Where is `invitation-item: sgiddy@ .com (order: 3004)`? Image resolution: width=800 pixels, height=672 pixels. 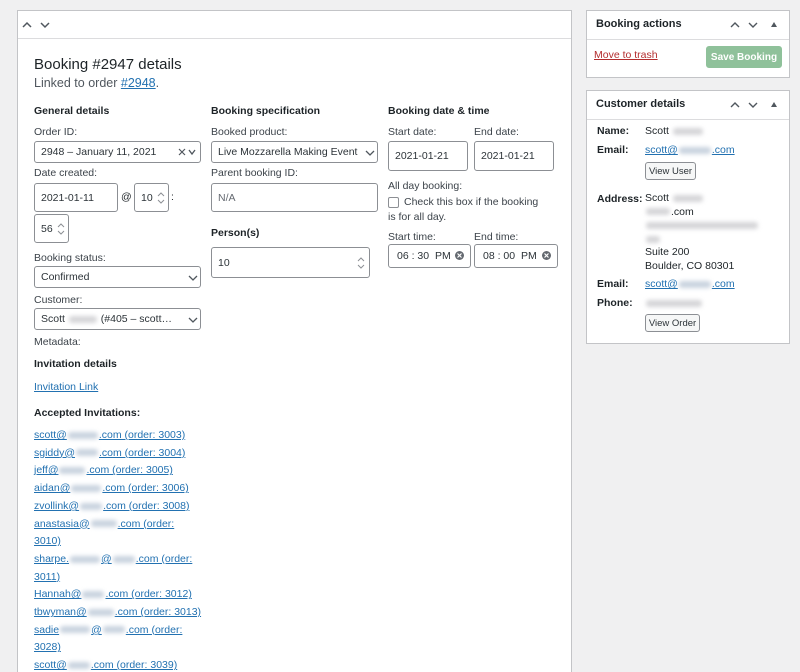
invitation-item: sgiddy@ .com (order: 3004) is located at coordinates (118, 454).